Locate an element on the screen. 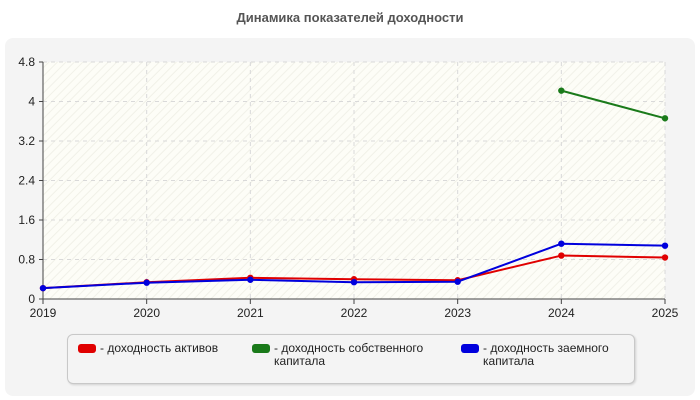  legend-label-equity: - доходность собственного капитала is located at coordinates (349, 354).